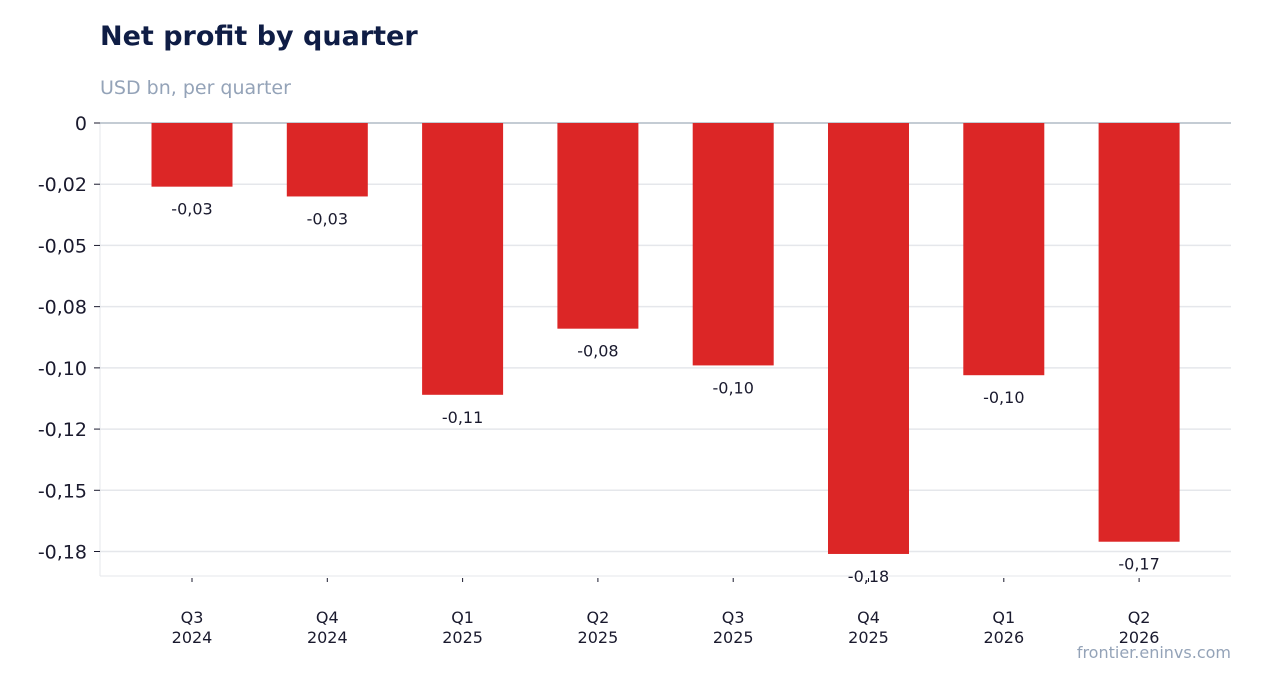 The height and width of the screenshot is (693, 1262). What do you see at coordinates (62, 430) in the screenshot?
I see `y-tick-label: -0,12` at bounding box center [62, 430].